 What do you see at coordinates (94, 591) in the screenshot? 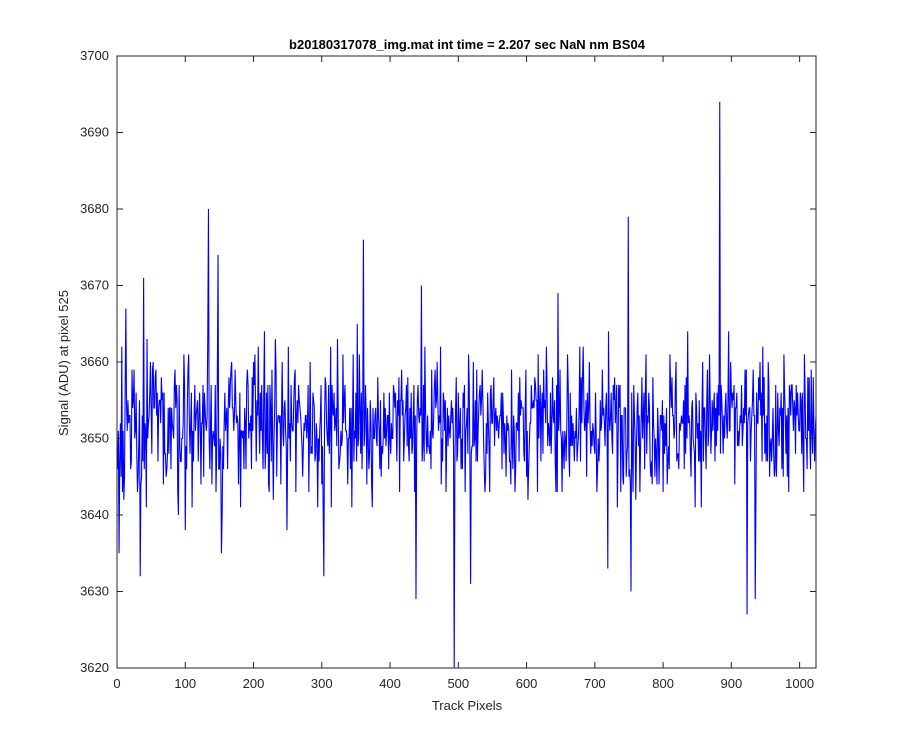
I see `y-tick-label: 3630` at bounding box center [94, 591].